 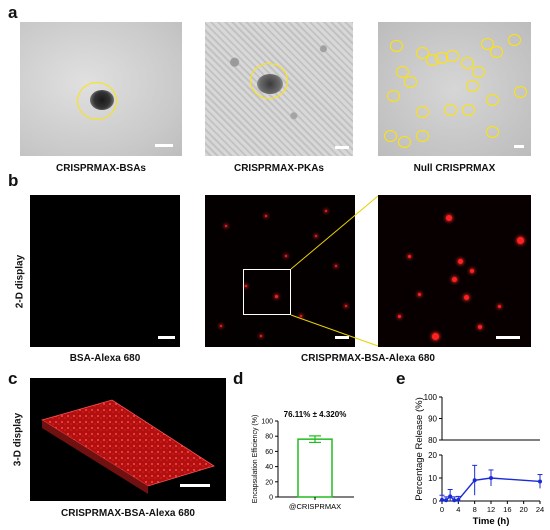 What do you see at coordinates (315, 506) in the screenshot?
I see `x-tick-label: @CRISPRMAX` at bounding box center [315, 506].